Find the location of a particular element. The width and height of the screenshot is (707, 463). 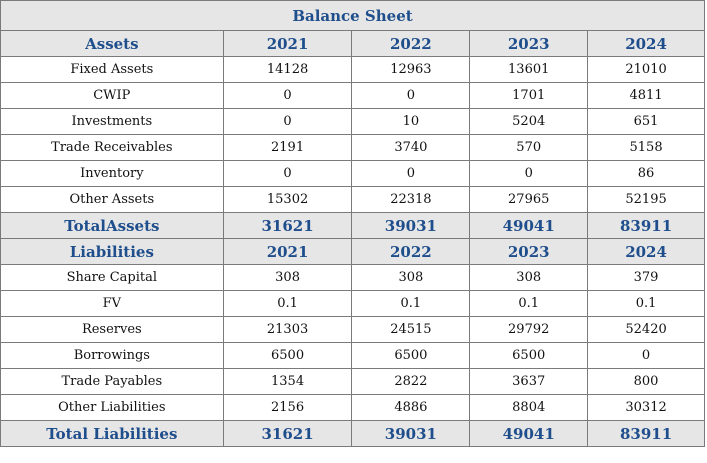

table-row: Other Liabilities 2156 4886 8804 30312 is located at coordinates (352, 407).